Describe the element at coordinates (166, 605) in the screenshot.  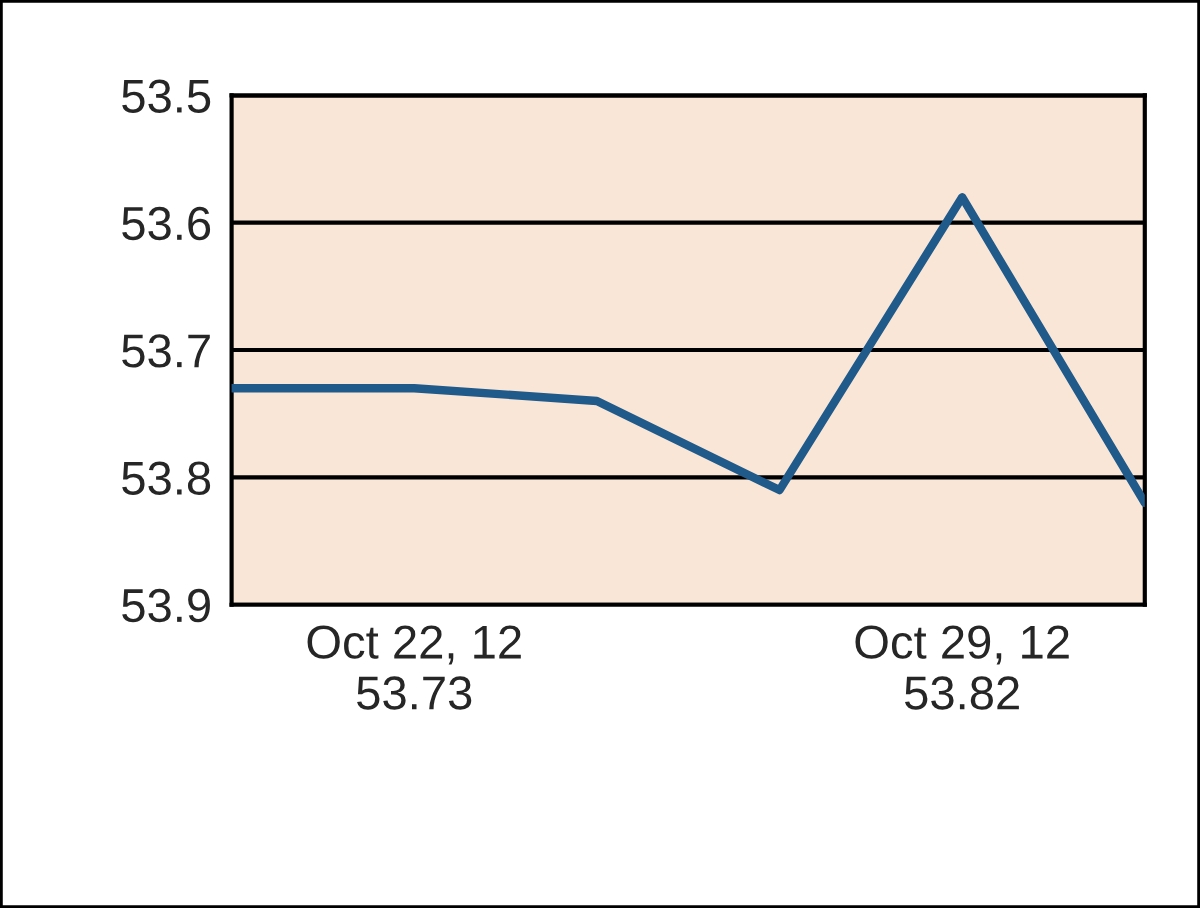
I see `y-tick-label: 53.9` at that location.